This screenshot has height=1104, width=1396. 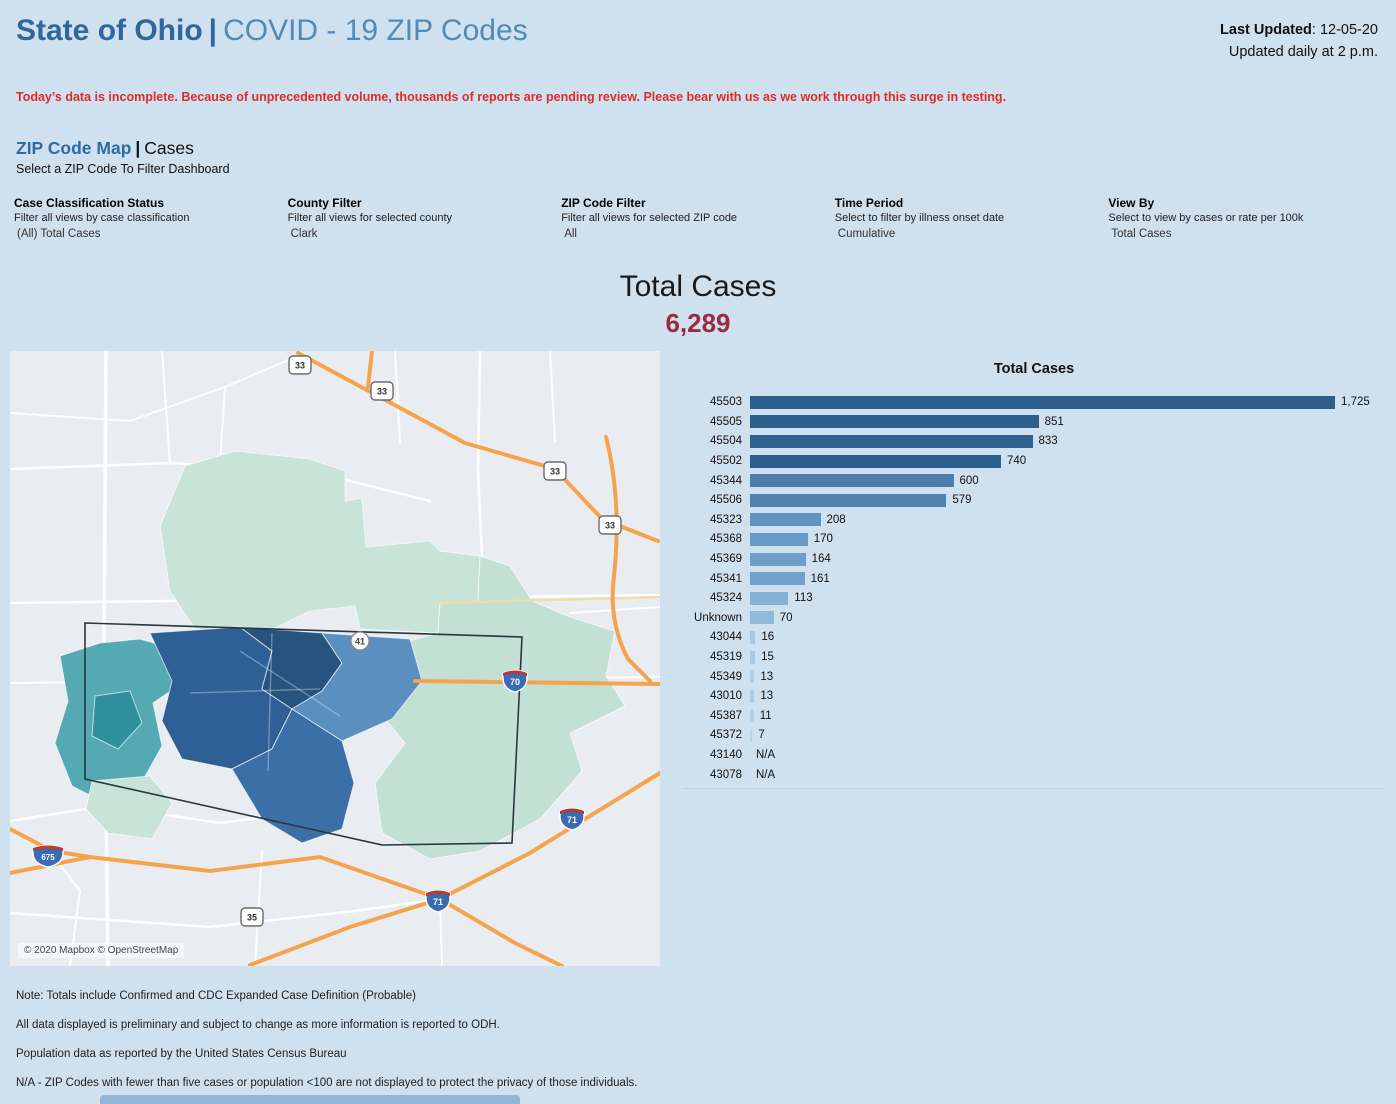 I want to click on svg-text: 70, so click(x=515, y=682).